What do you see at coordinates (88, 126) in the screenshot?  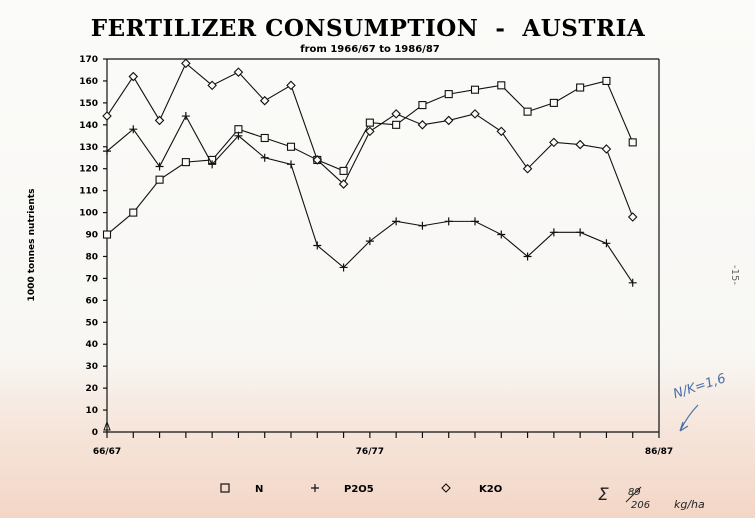 I see `y-tick-label: 140` at bounding box center [88, 126].